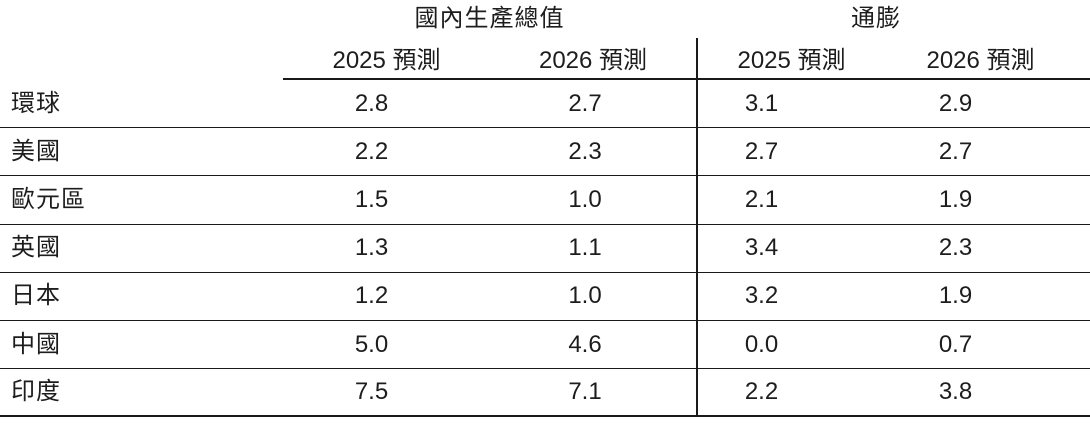 This screenshot has width=1090, height=427. I want to click on row-label-japan: 日本, so click(141, 297).